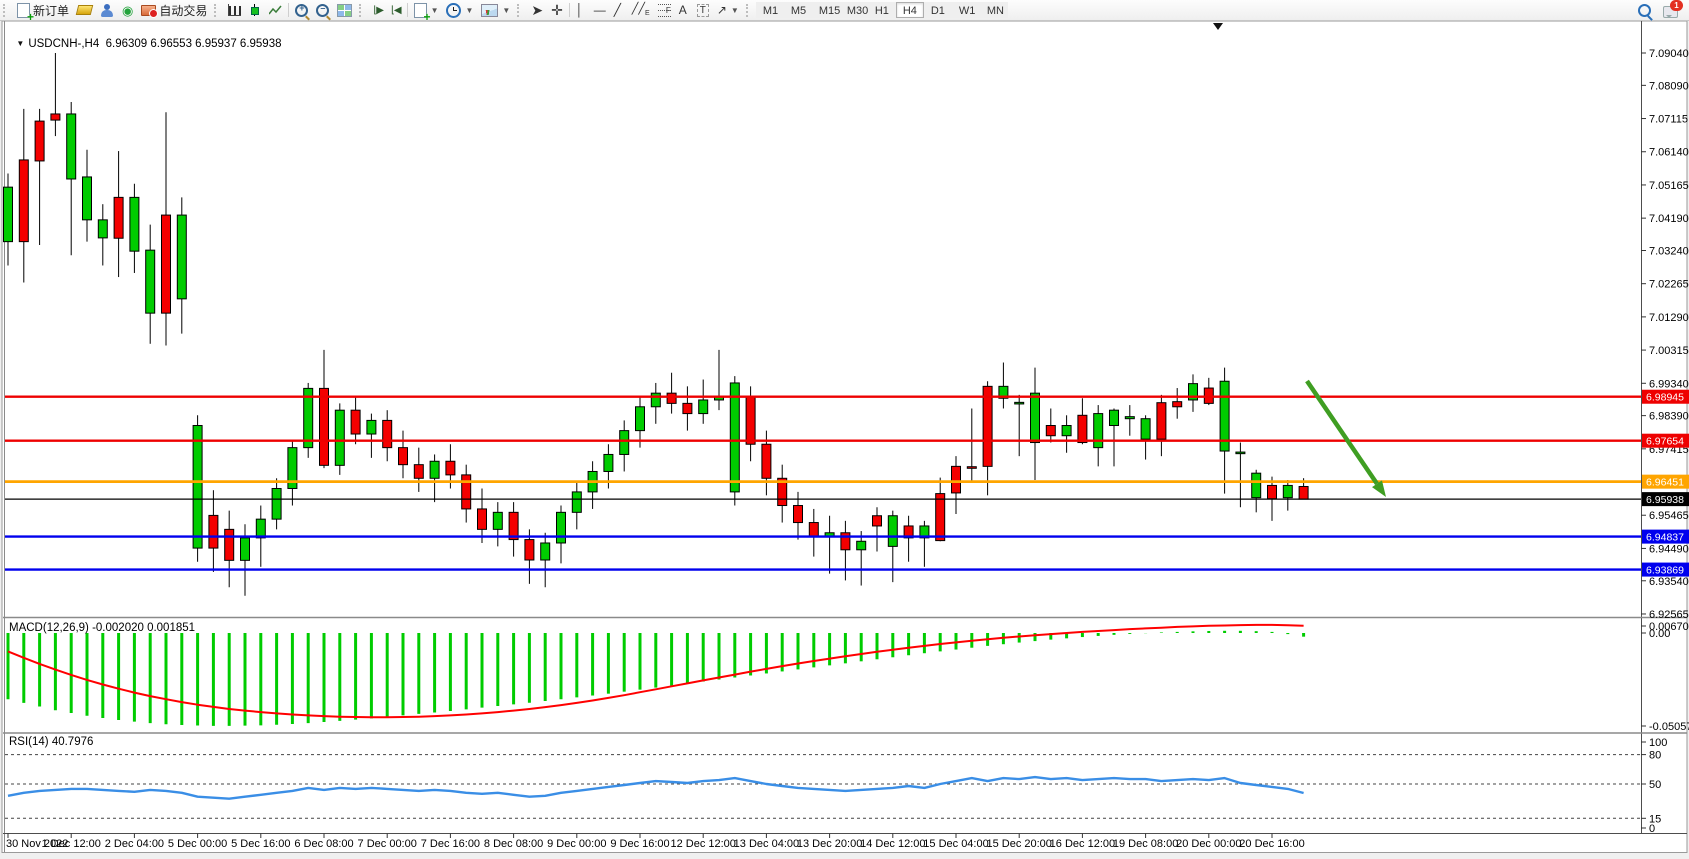  What do you see at coordinates (1669, 727) in the screenshot?
I see `svg-text: -0.050575` at bounding box center [1669, 727].